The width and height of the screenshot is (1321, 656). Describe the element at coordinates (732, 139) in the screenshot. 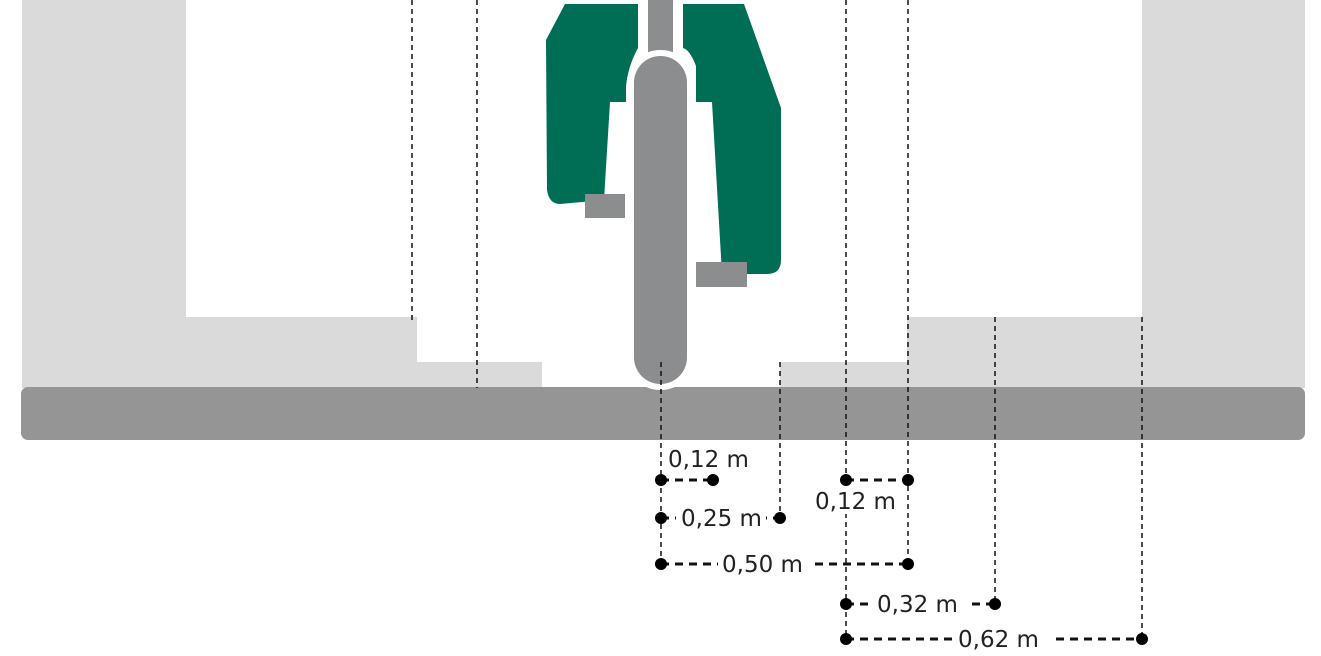

I see `rider-right-arm` at that location.